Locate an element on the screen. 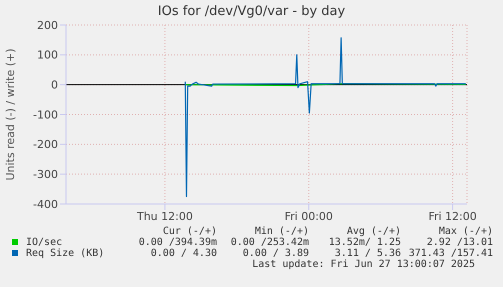  x-tick-label: Thu 12:00 is located at coordinates (164, 216).